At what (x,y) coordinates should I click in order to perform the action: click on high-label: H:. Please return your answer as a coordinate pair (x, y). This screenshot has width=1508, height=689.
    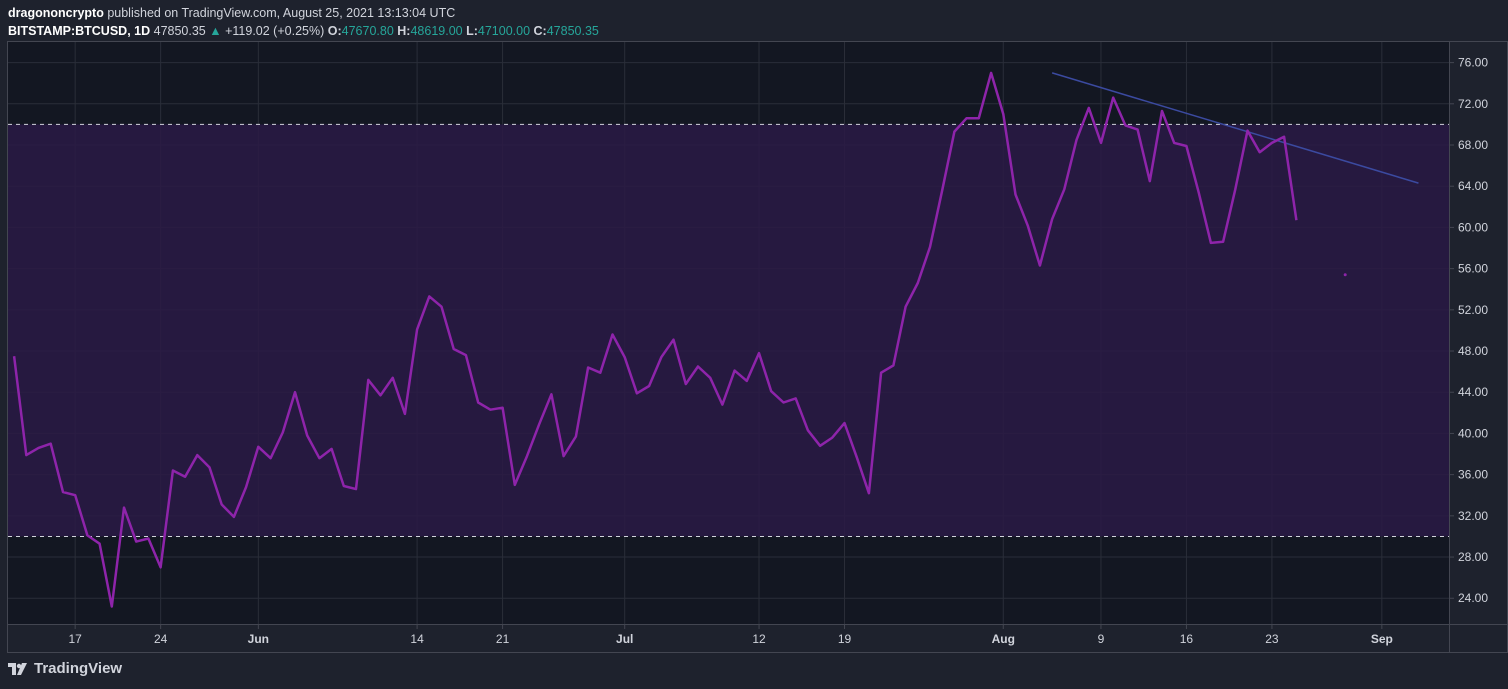
    Looking at the image, I should click on (404, 31).